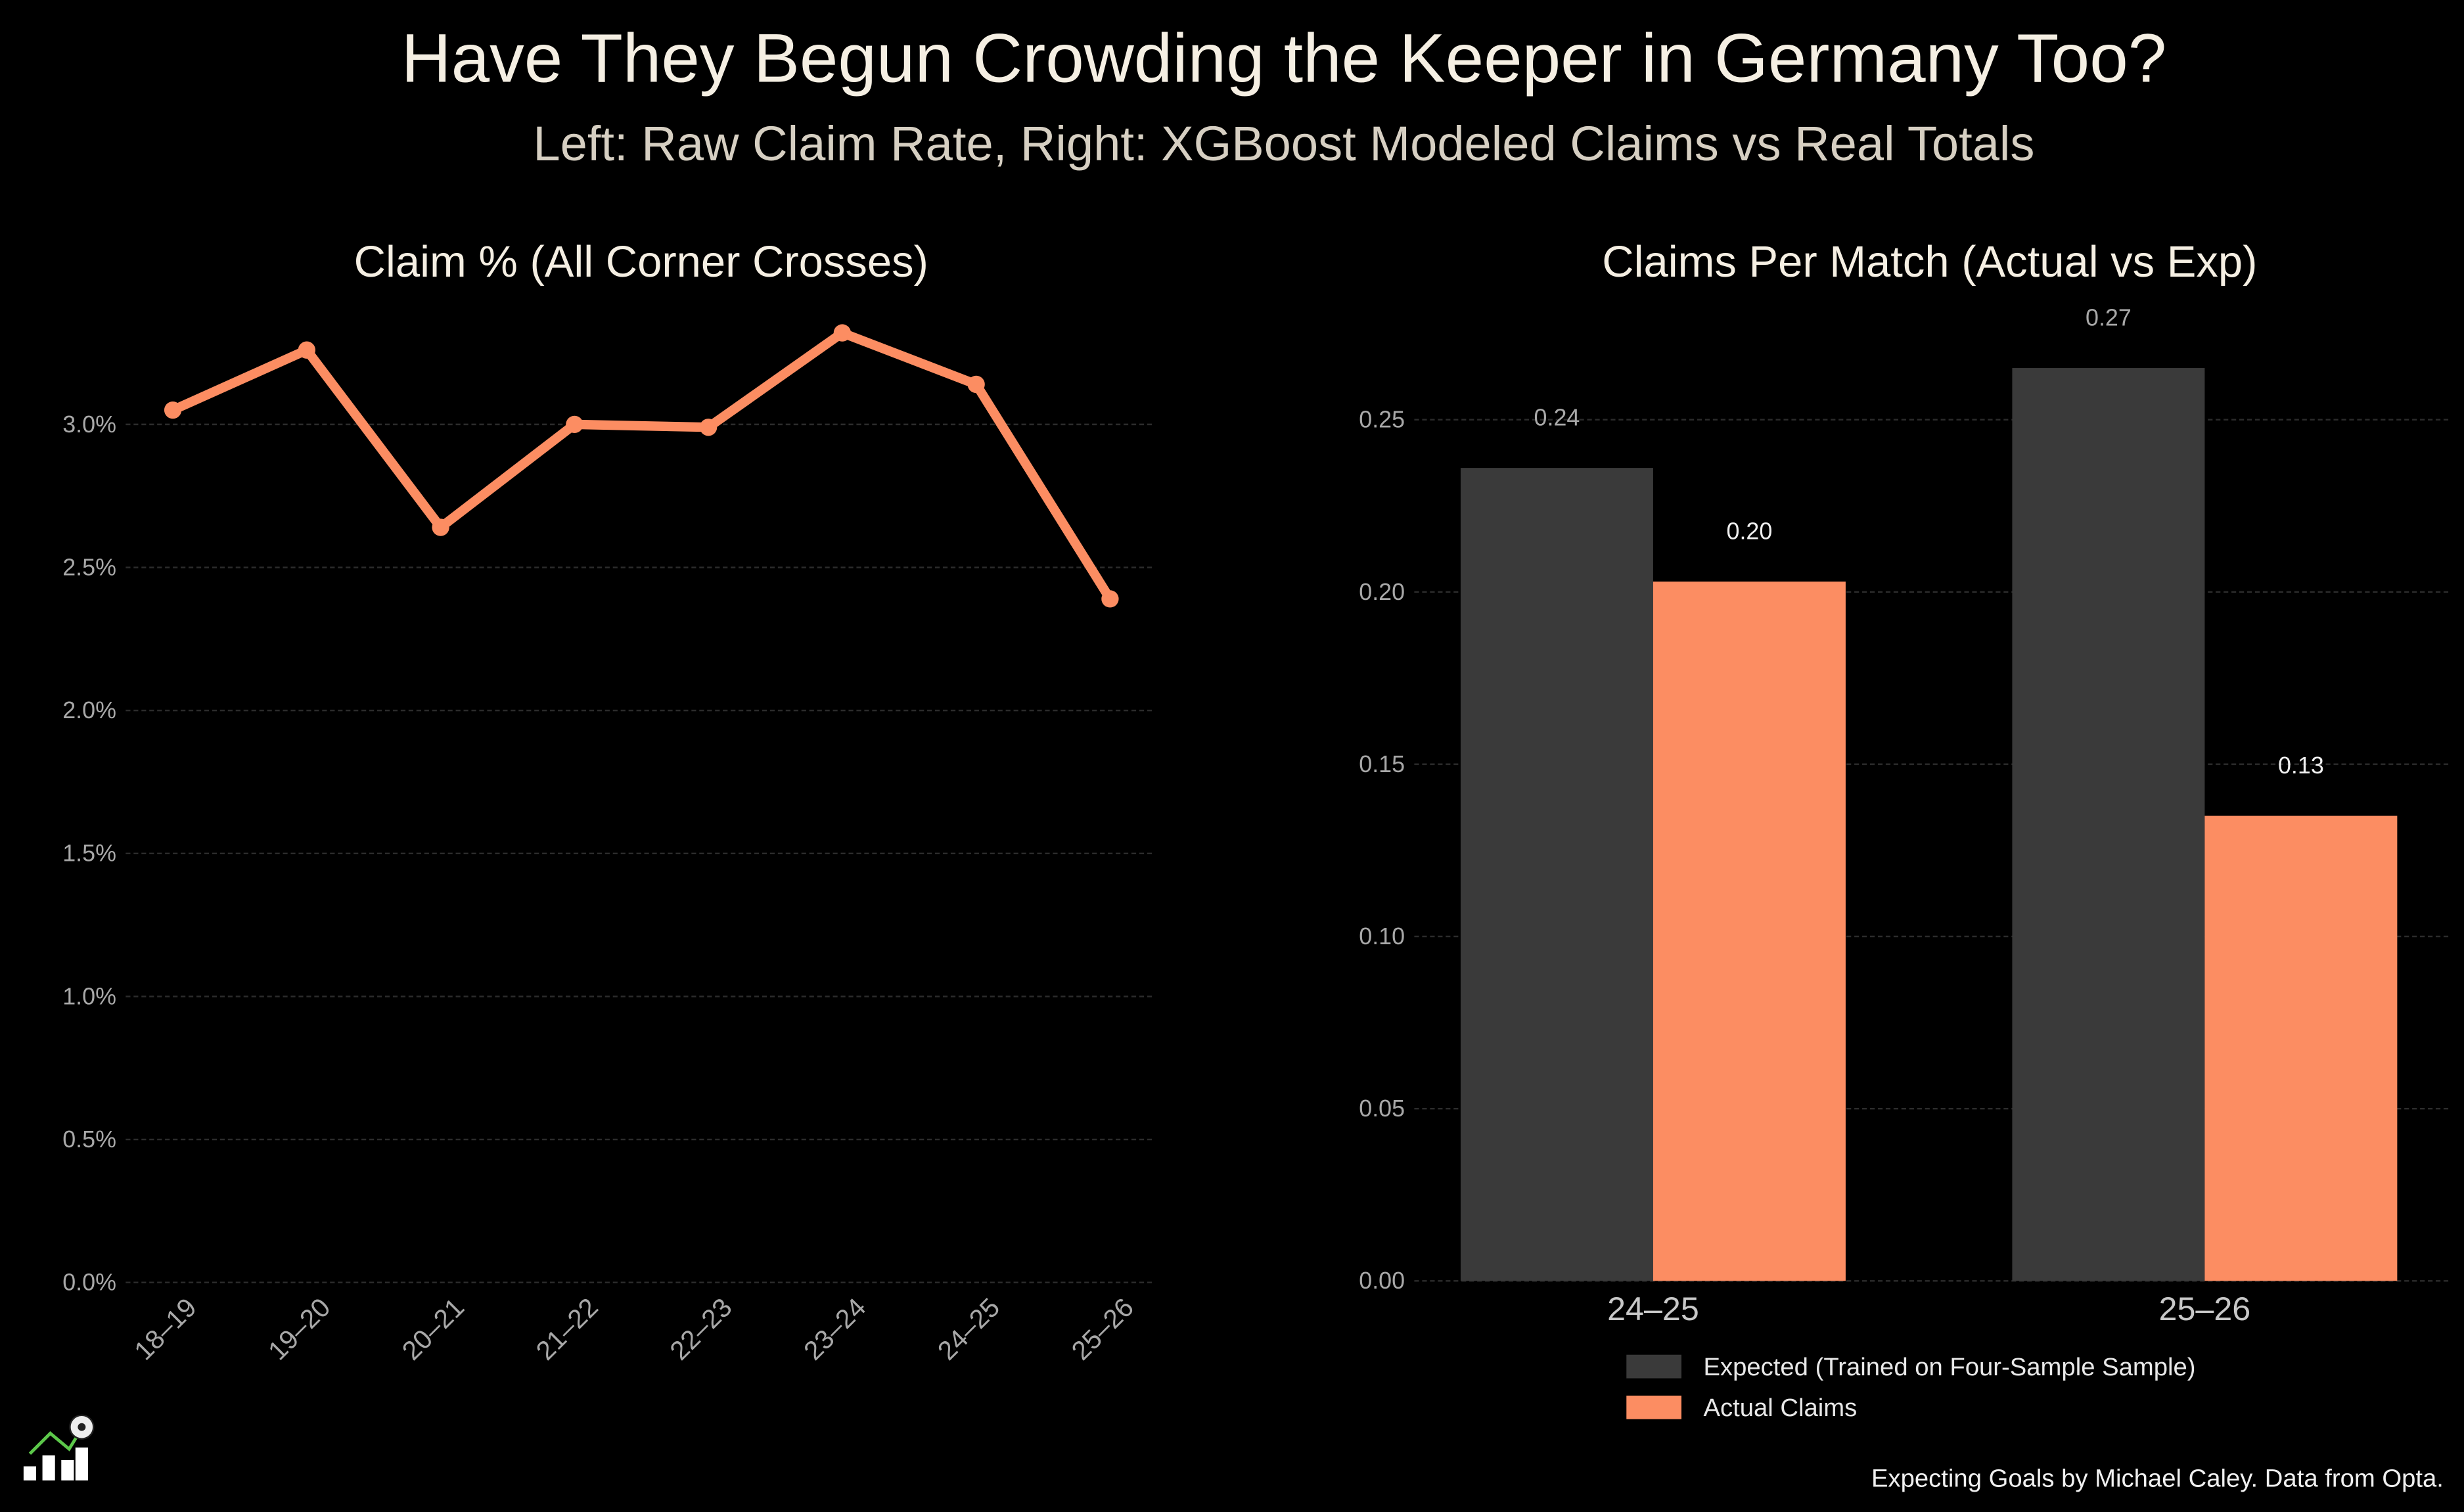 The width and height of the screenshot is (2464, 1512). I want to click on y-tick-label: 0.05, so click(1382, 1108).